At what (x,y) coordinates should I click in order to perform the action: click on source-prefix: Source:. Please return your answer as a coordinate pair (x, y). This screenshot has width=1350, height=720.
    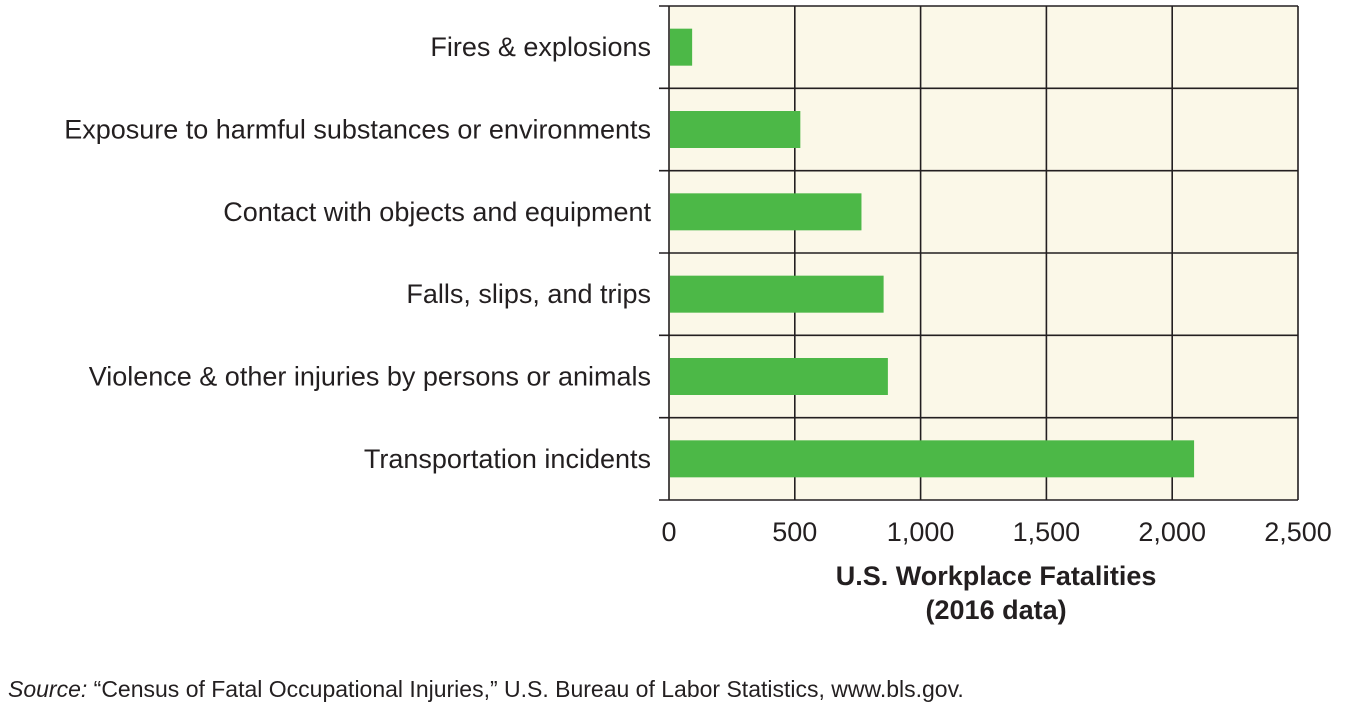
    Looking at the image, I should click on (48, 689).